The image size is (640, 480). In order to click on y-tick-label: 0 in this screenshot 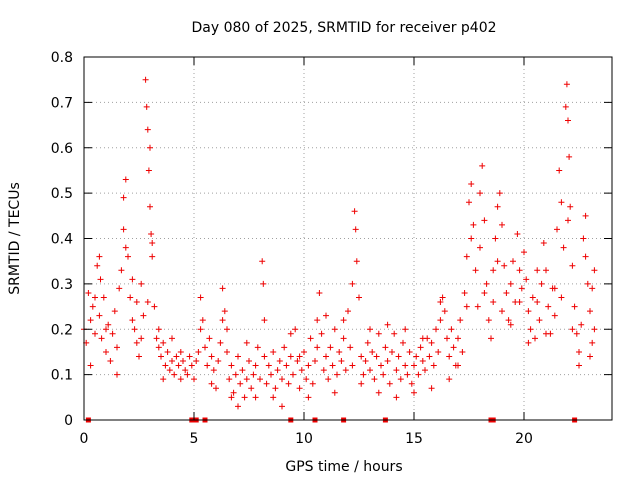, I will do `click(68, 421)`.